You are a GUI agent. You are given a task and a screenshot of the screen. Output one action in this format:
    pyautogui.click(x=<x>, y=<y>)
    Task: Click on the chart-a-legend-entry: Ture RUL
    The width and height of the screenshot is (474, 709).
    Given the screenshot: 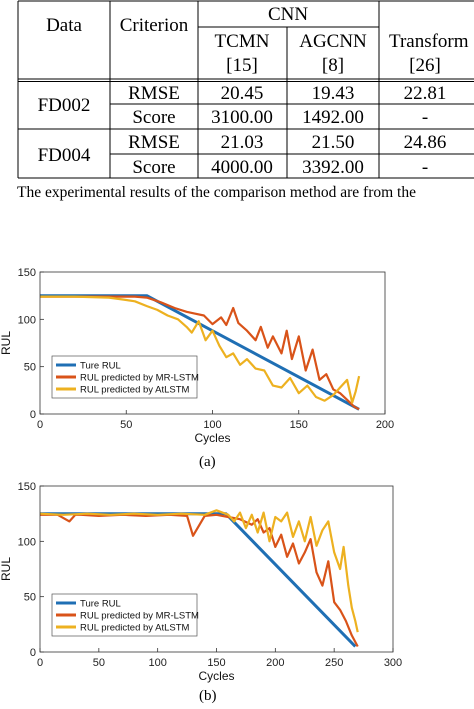 What is the action you would take?
    pyautogui.click(x=100, y=366)
    